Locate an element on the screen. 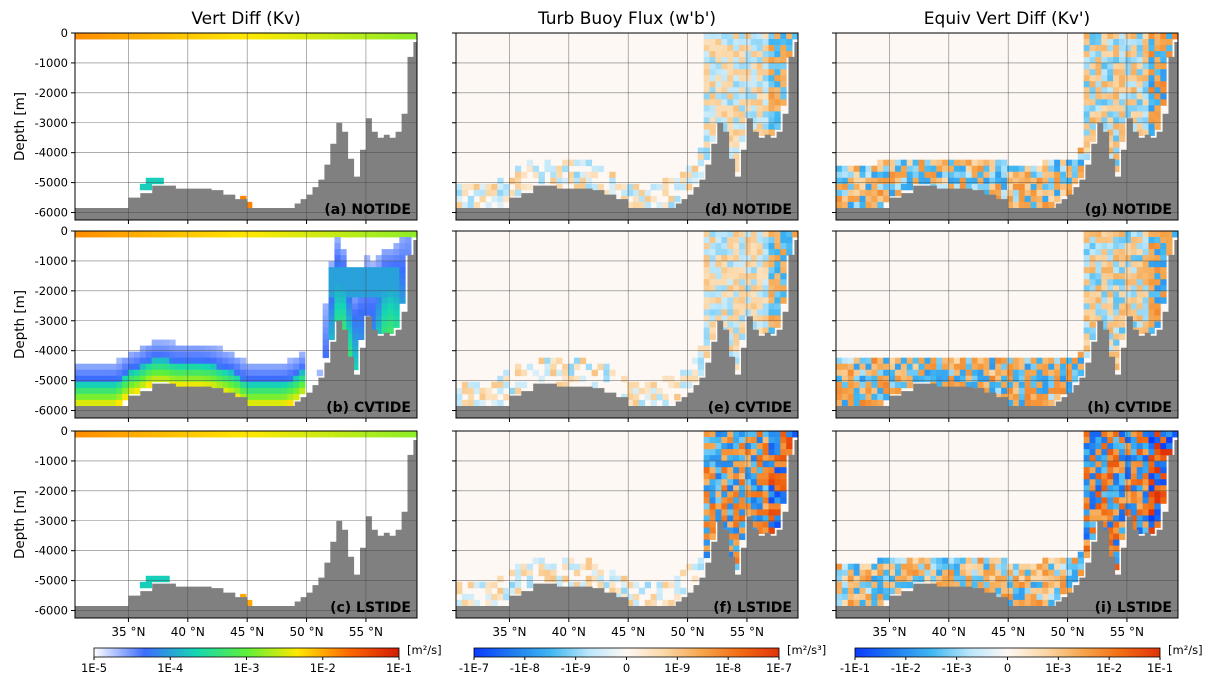 The width and height of the screenshot is (1214, 680). colorbar-tick-label: 0 is located at coordinates (1007, 668).